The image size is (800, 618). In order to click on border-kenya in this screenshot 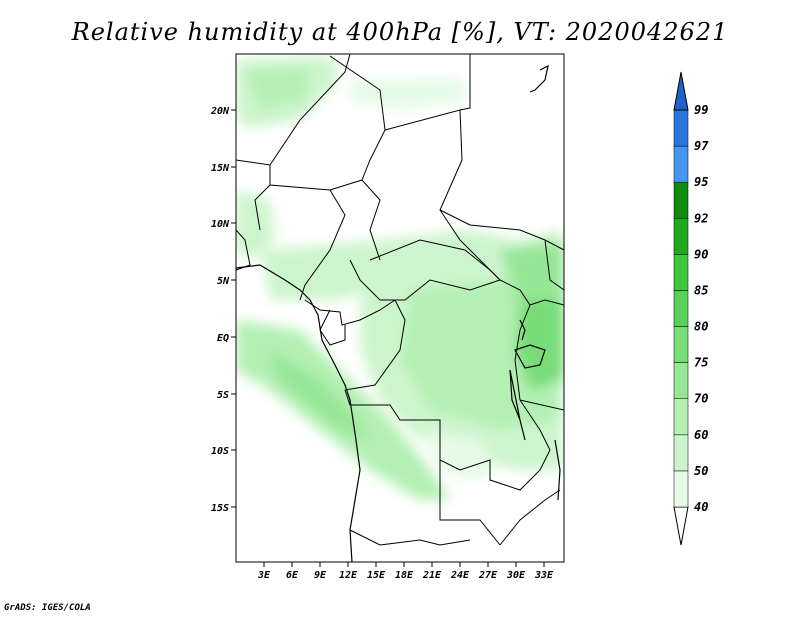, I will do `click(554, 265)`.